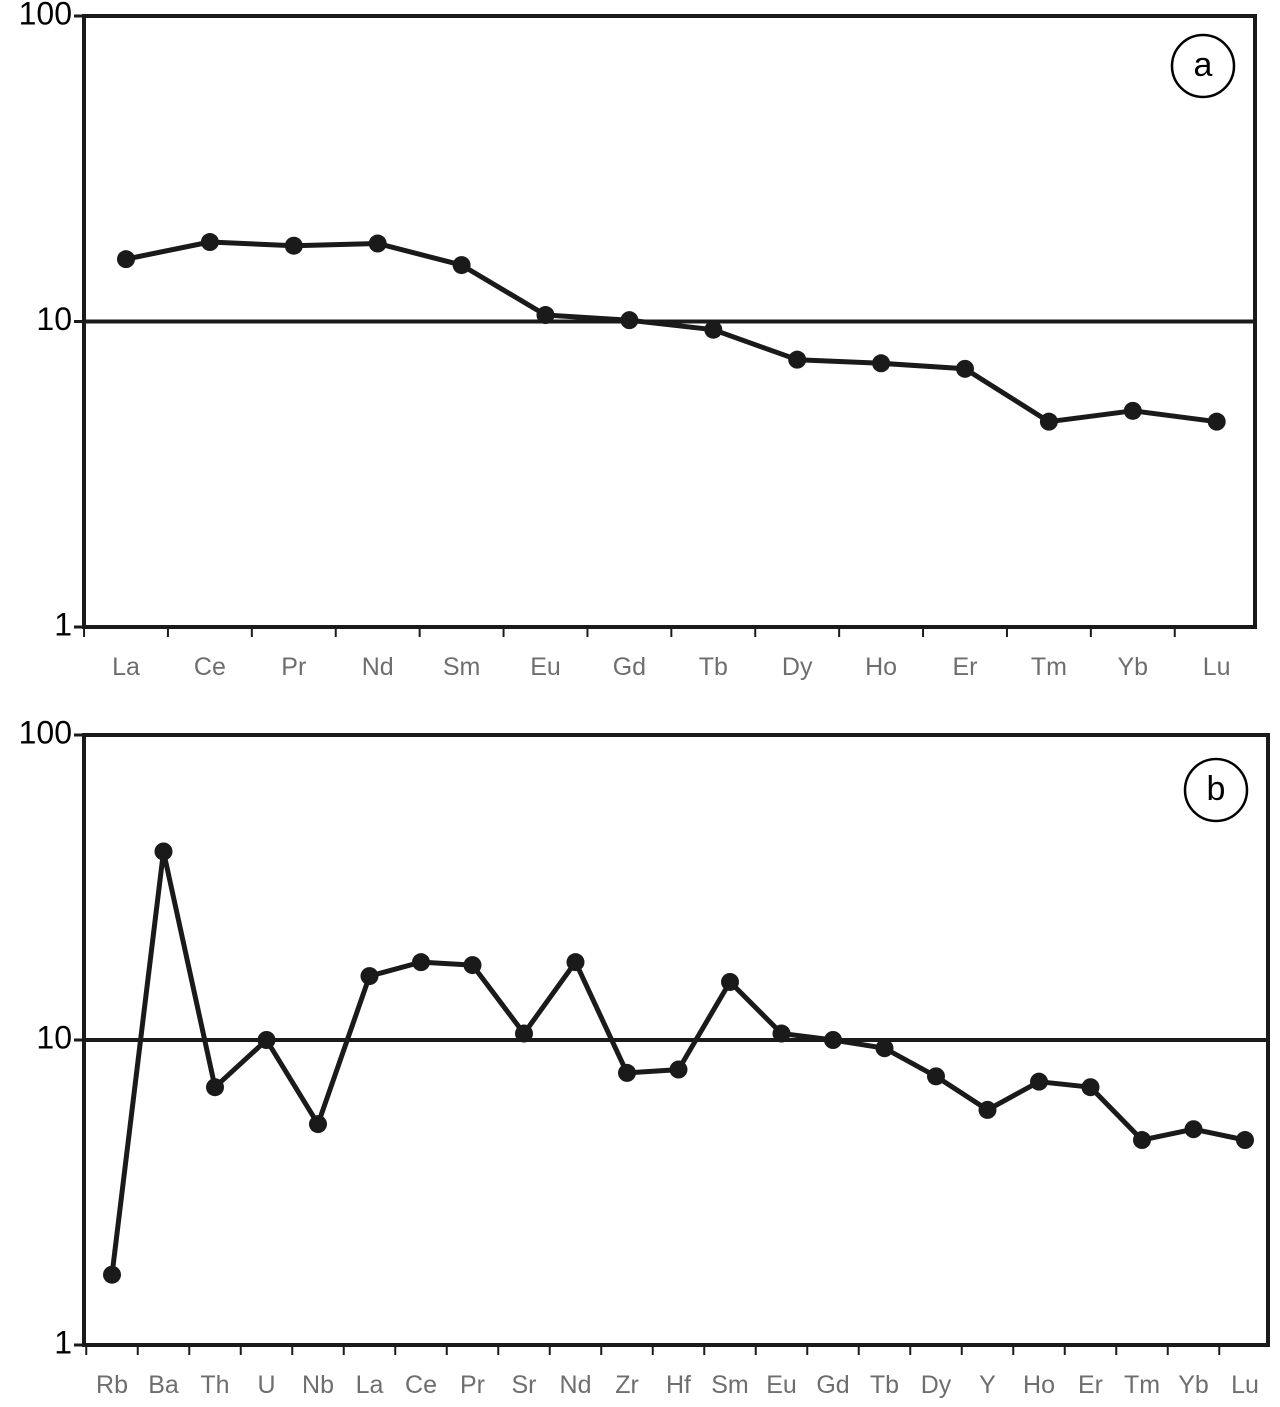  I want to click on panel-a-x-label-la: La, so click(126, 667).